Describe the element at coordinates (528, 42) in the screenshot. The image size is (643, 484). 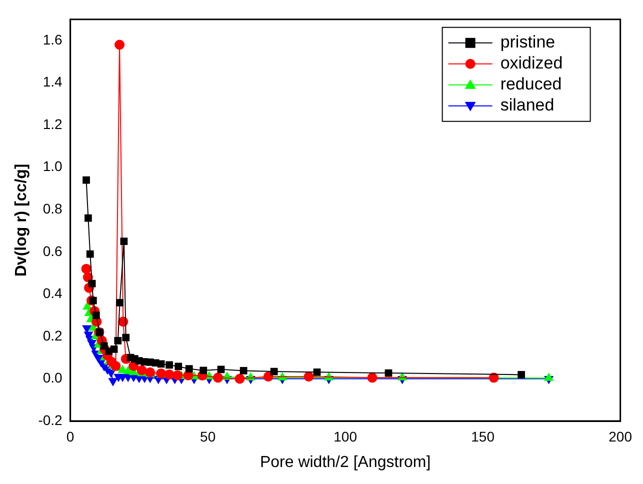
I see `legend-label: pristine` at that location.